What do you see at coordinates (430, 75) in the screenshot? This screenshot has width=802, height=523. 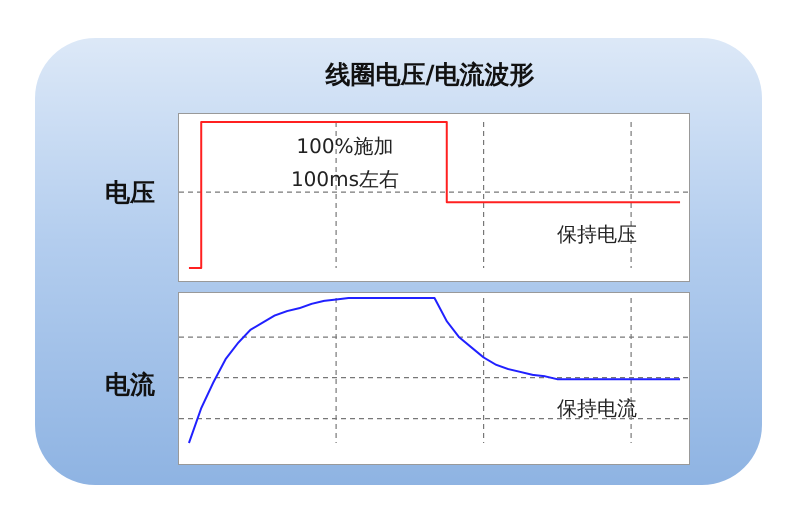 I see `chart-title: 线圈电压/电流波形` at bounding box center [430, 75].